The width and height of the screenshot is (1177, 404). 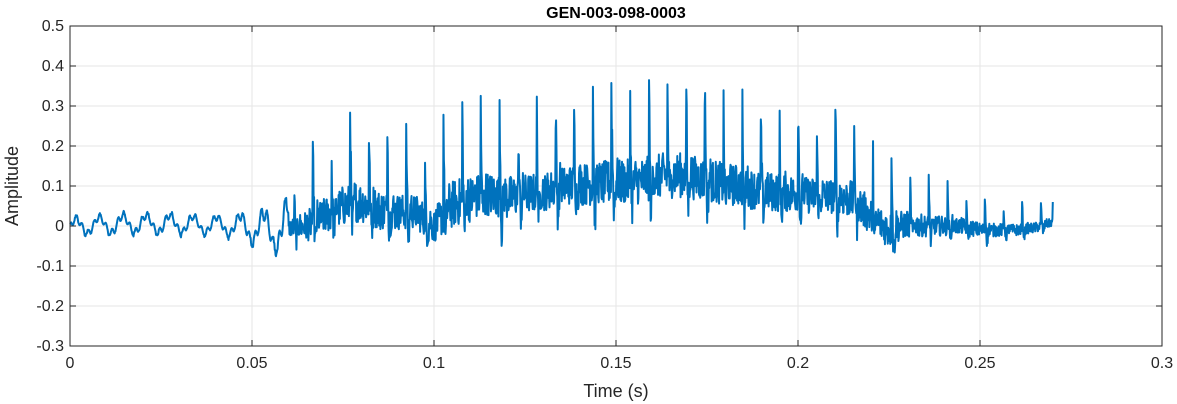 What do you see at coordinates (798, 363) in the screenshot?
I see `x-tick-label: 0.2` at bounding box center [798, 363].